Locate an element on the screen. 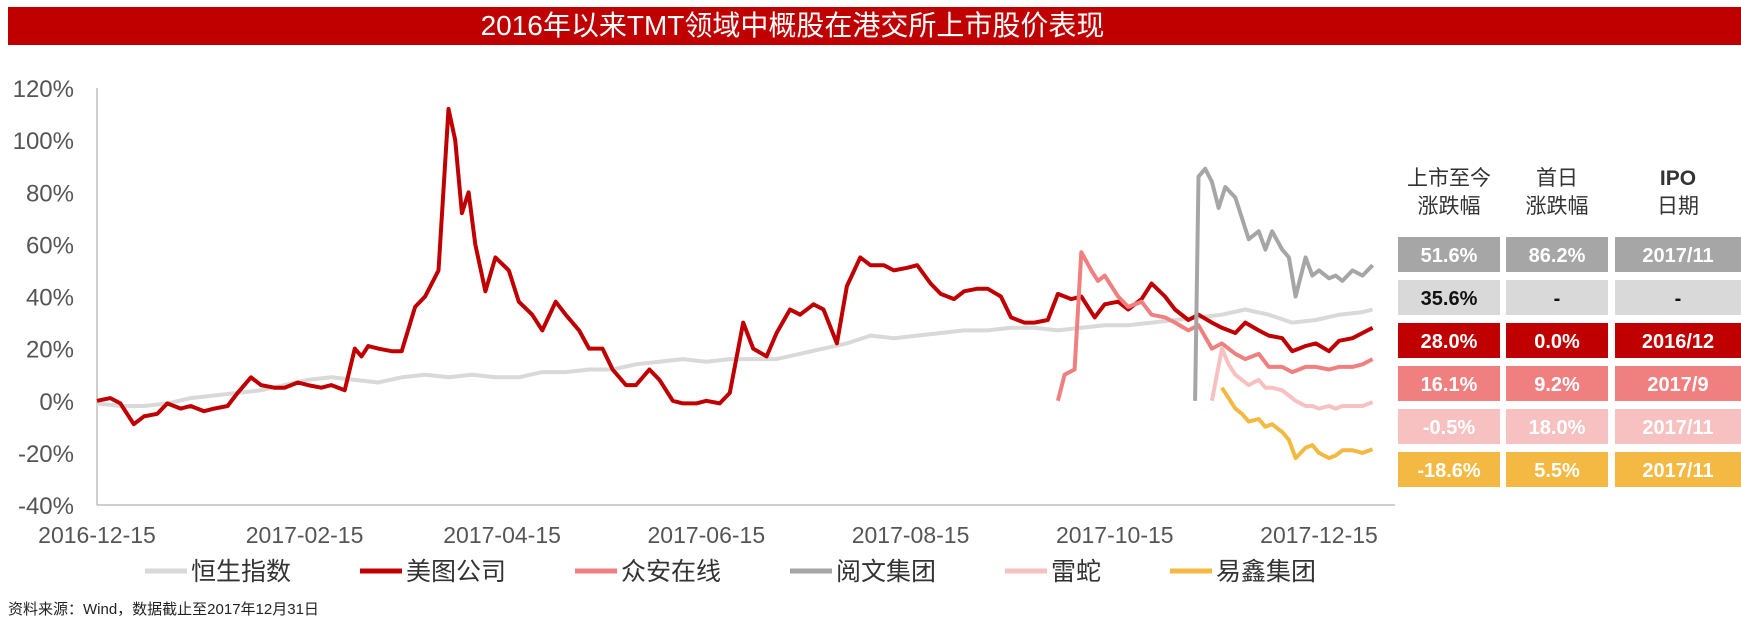 The height and width of the screenshot is (628, 1741). y-tick-label: 40% is located at coordinates (50, 298).